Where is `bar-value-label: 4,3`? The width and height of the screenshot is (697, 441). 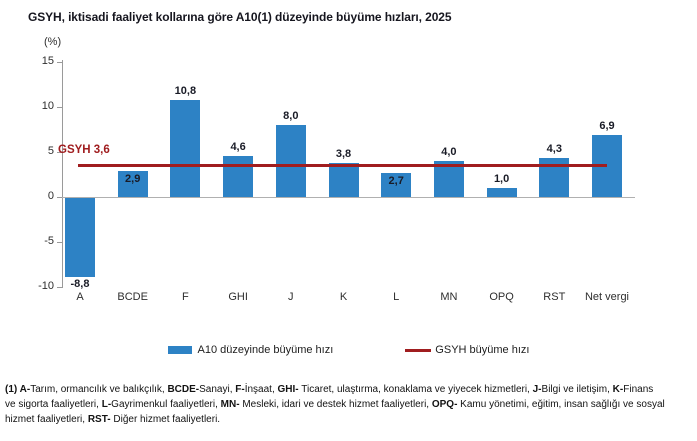 bar-value-label: 4,3 is located at coordinates (554, 149).